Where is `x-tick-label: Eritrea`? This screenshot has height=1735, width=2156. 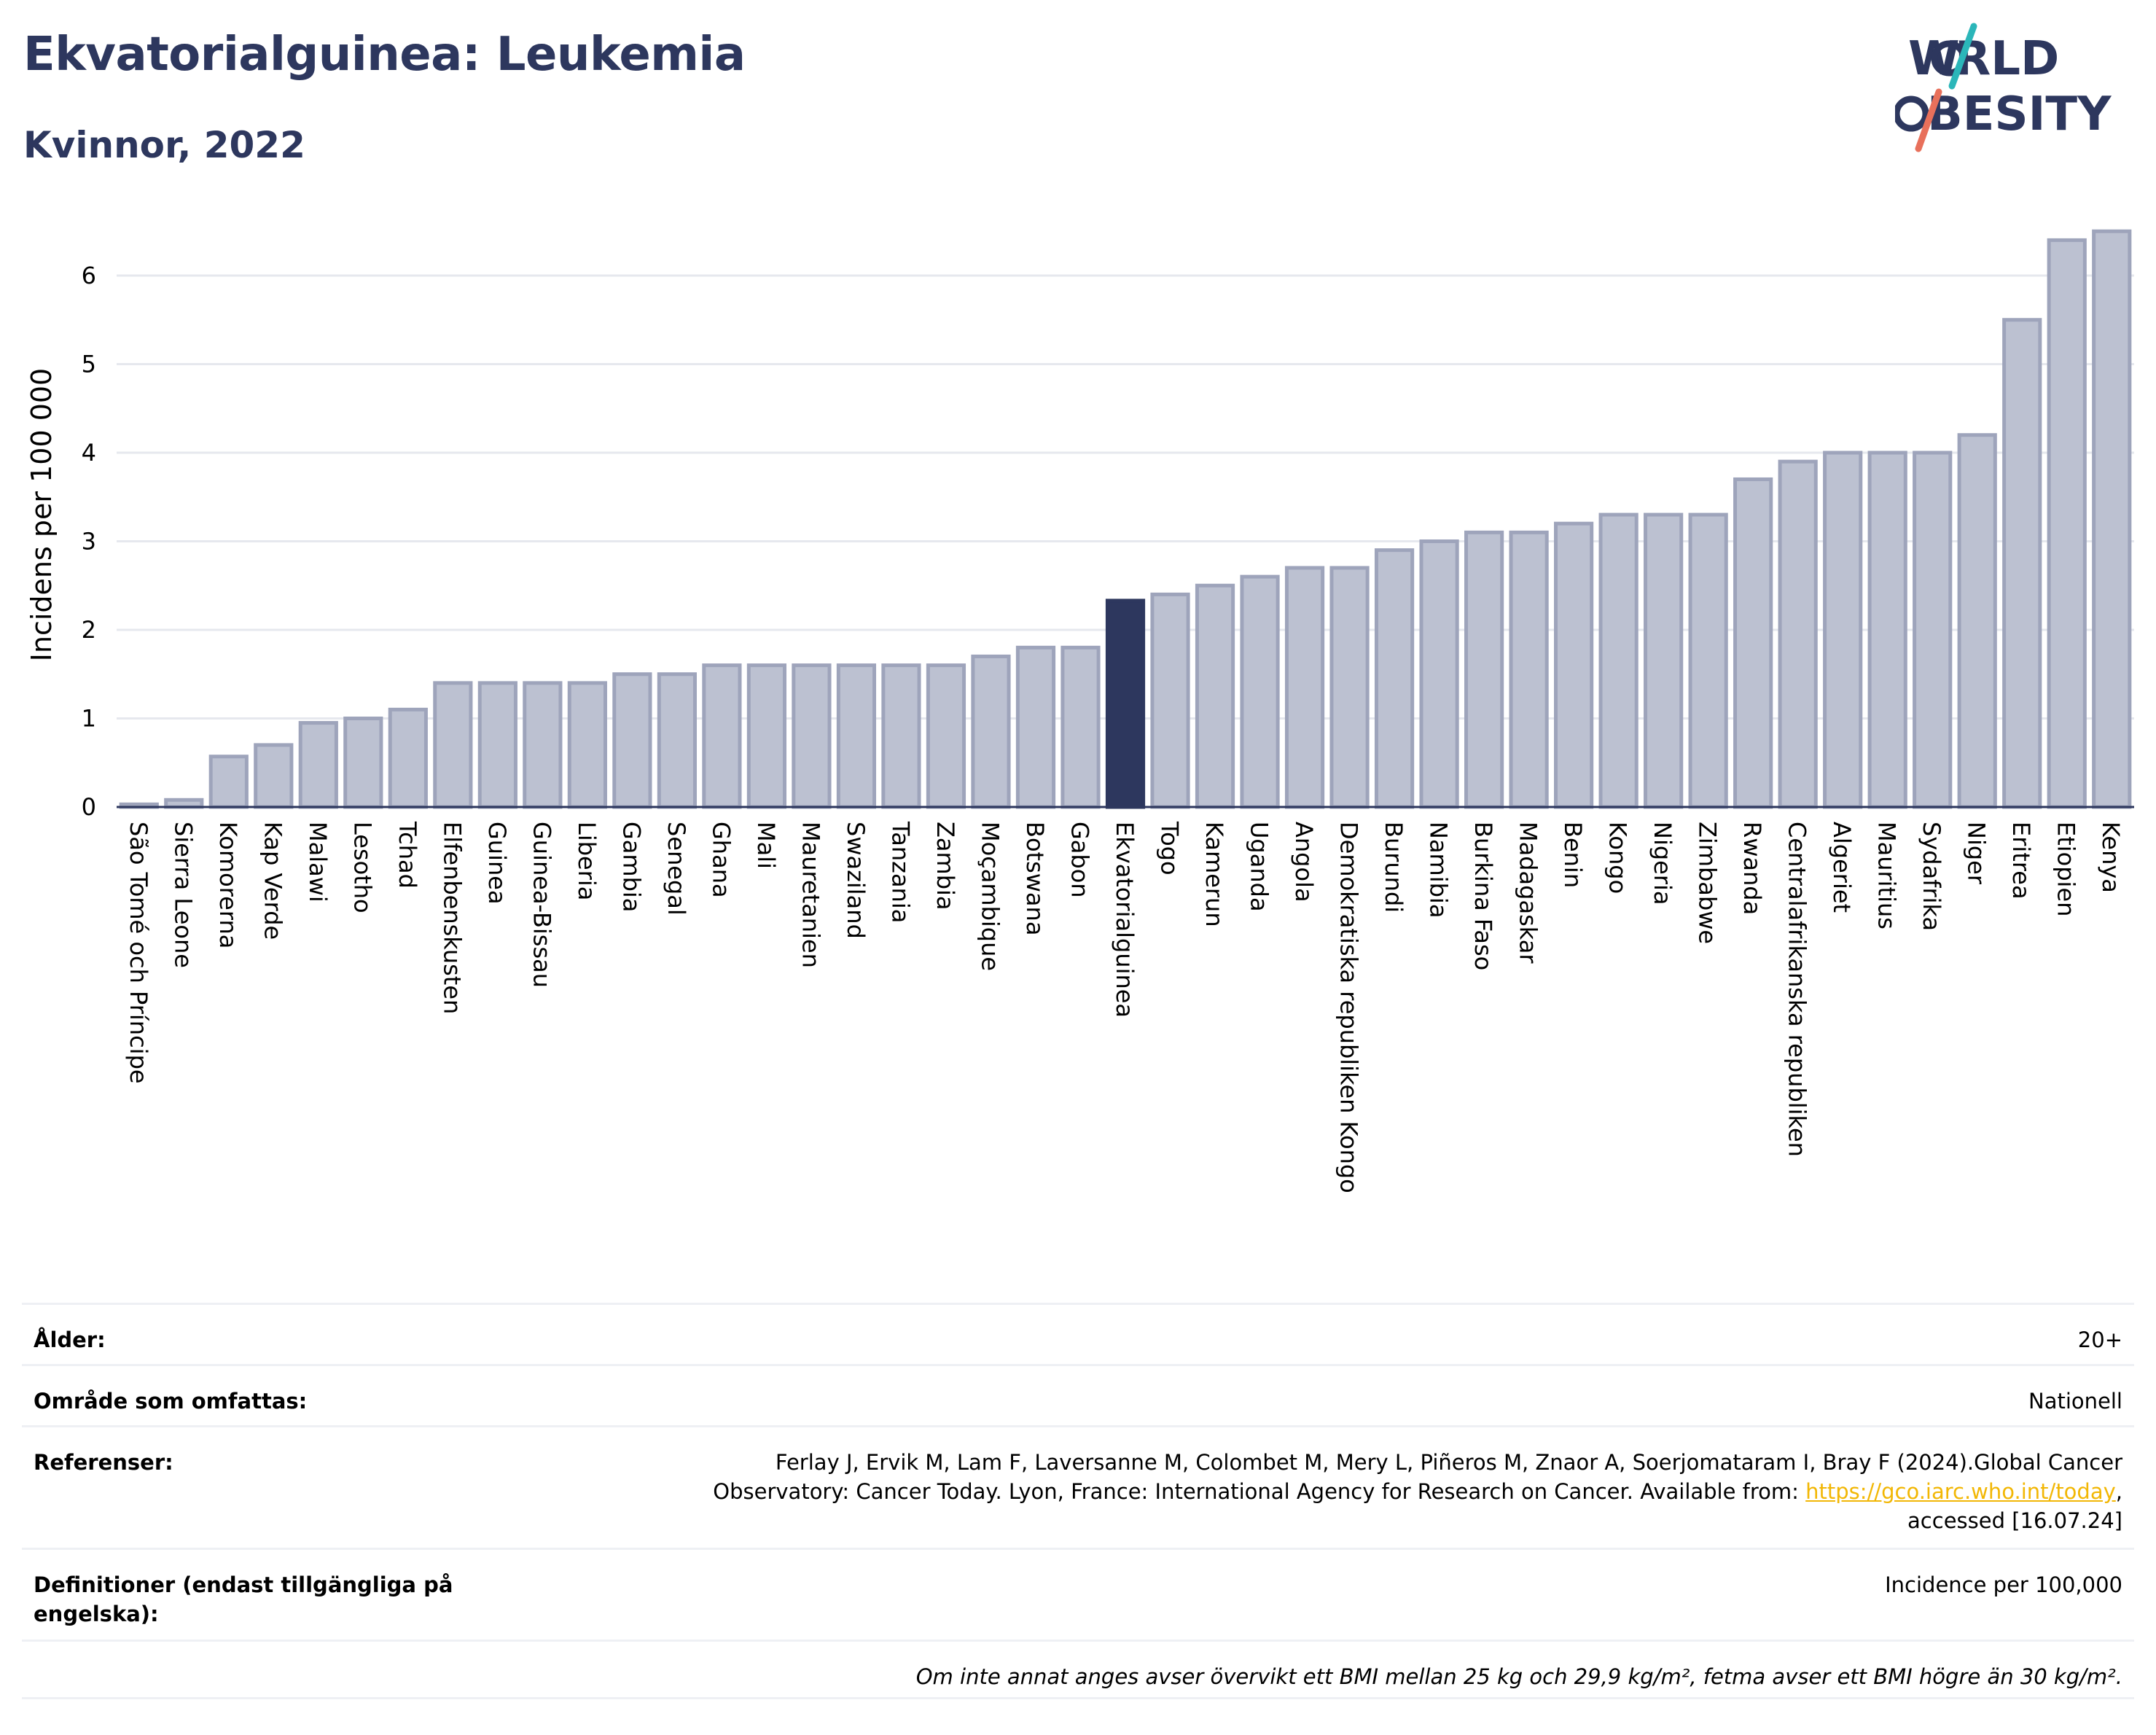 x-tick-label: Eritrea is located at coordinates (2021, 861).